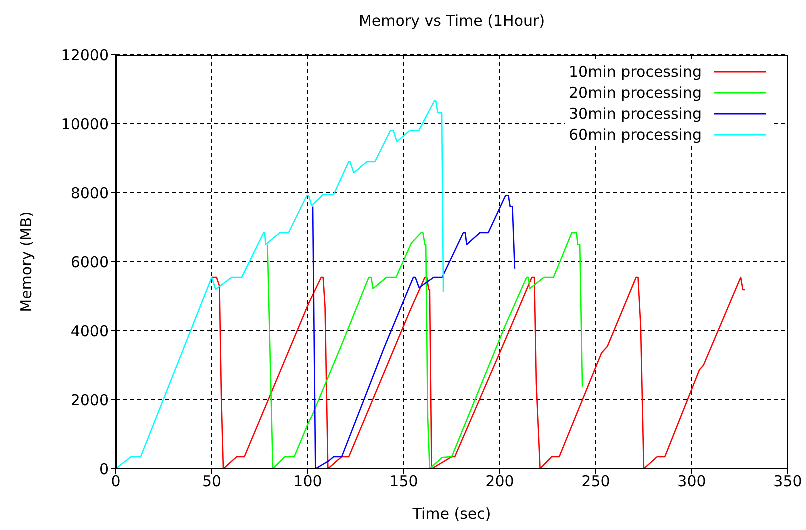  What do you see at coordinates (692, 481) in the screenshot?
I see `x-tick-label: 300` at bounding box center [692, 481].